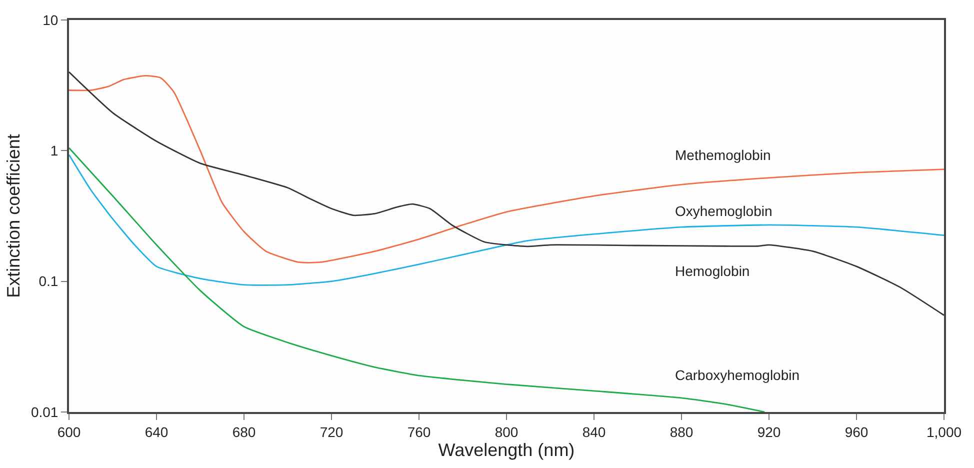  Describe the element at coordinates (244, 432) in the screenshot. I see `x-tick-label: 680` at that location.